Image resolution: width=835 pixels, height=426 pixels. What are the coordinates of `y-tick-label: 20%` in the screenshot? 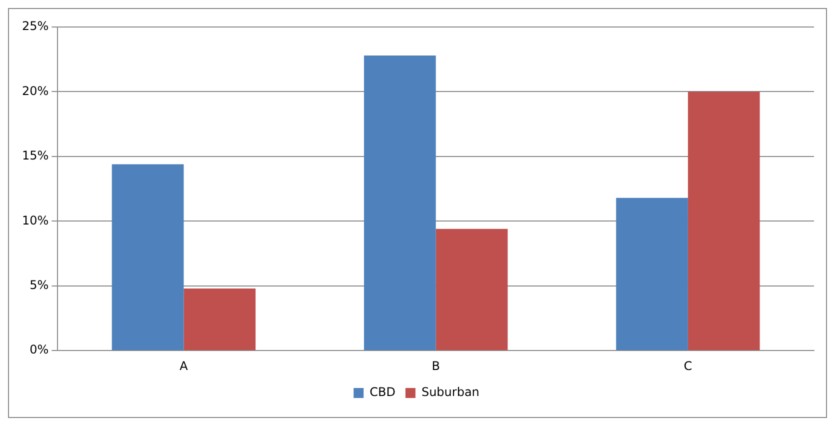 It's located at (35, 91).